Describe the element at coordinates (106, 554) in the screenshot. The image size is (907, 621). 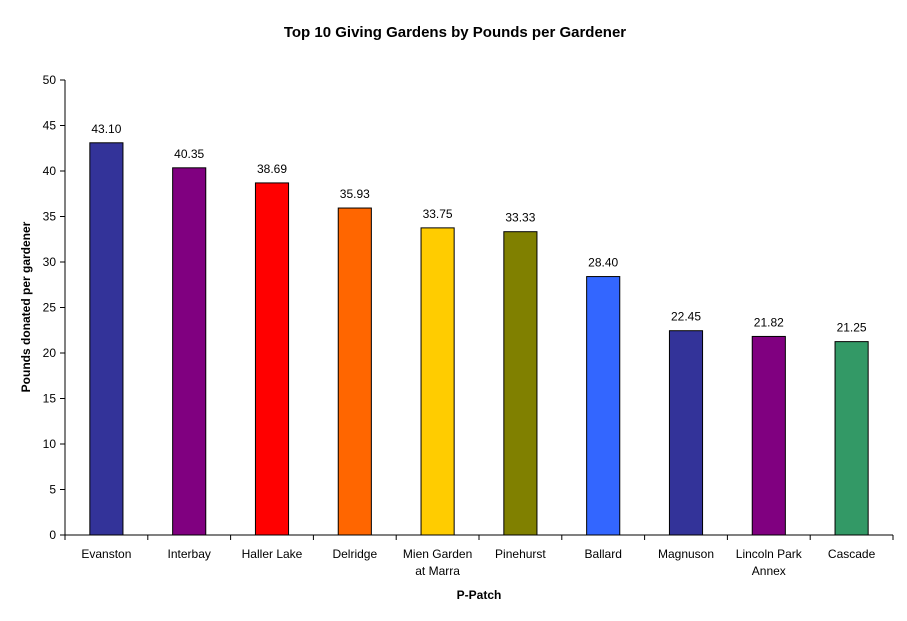
I see `category-label: Evanston` at that location.